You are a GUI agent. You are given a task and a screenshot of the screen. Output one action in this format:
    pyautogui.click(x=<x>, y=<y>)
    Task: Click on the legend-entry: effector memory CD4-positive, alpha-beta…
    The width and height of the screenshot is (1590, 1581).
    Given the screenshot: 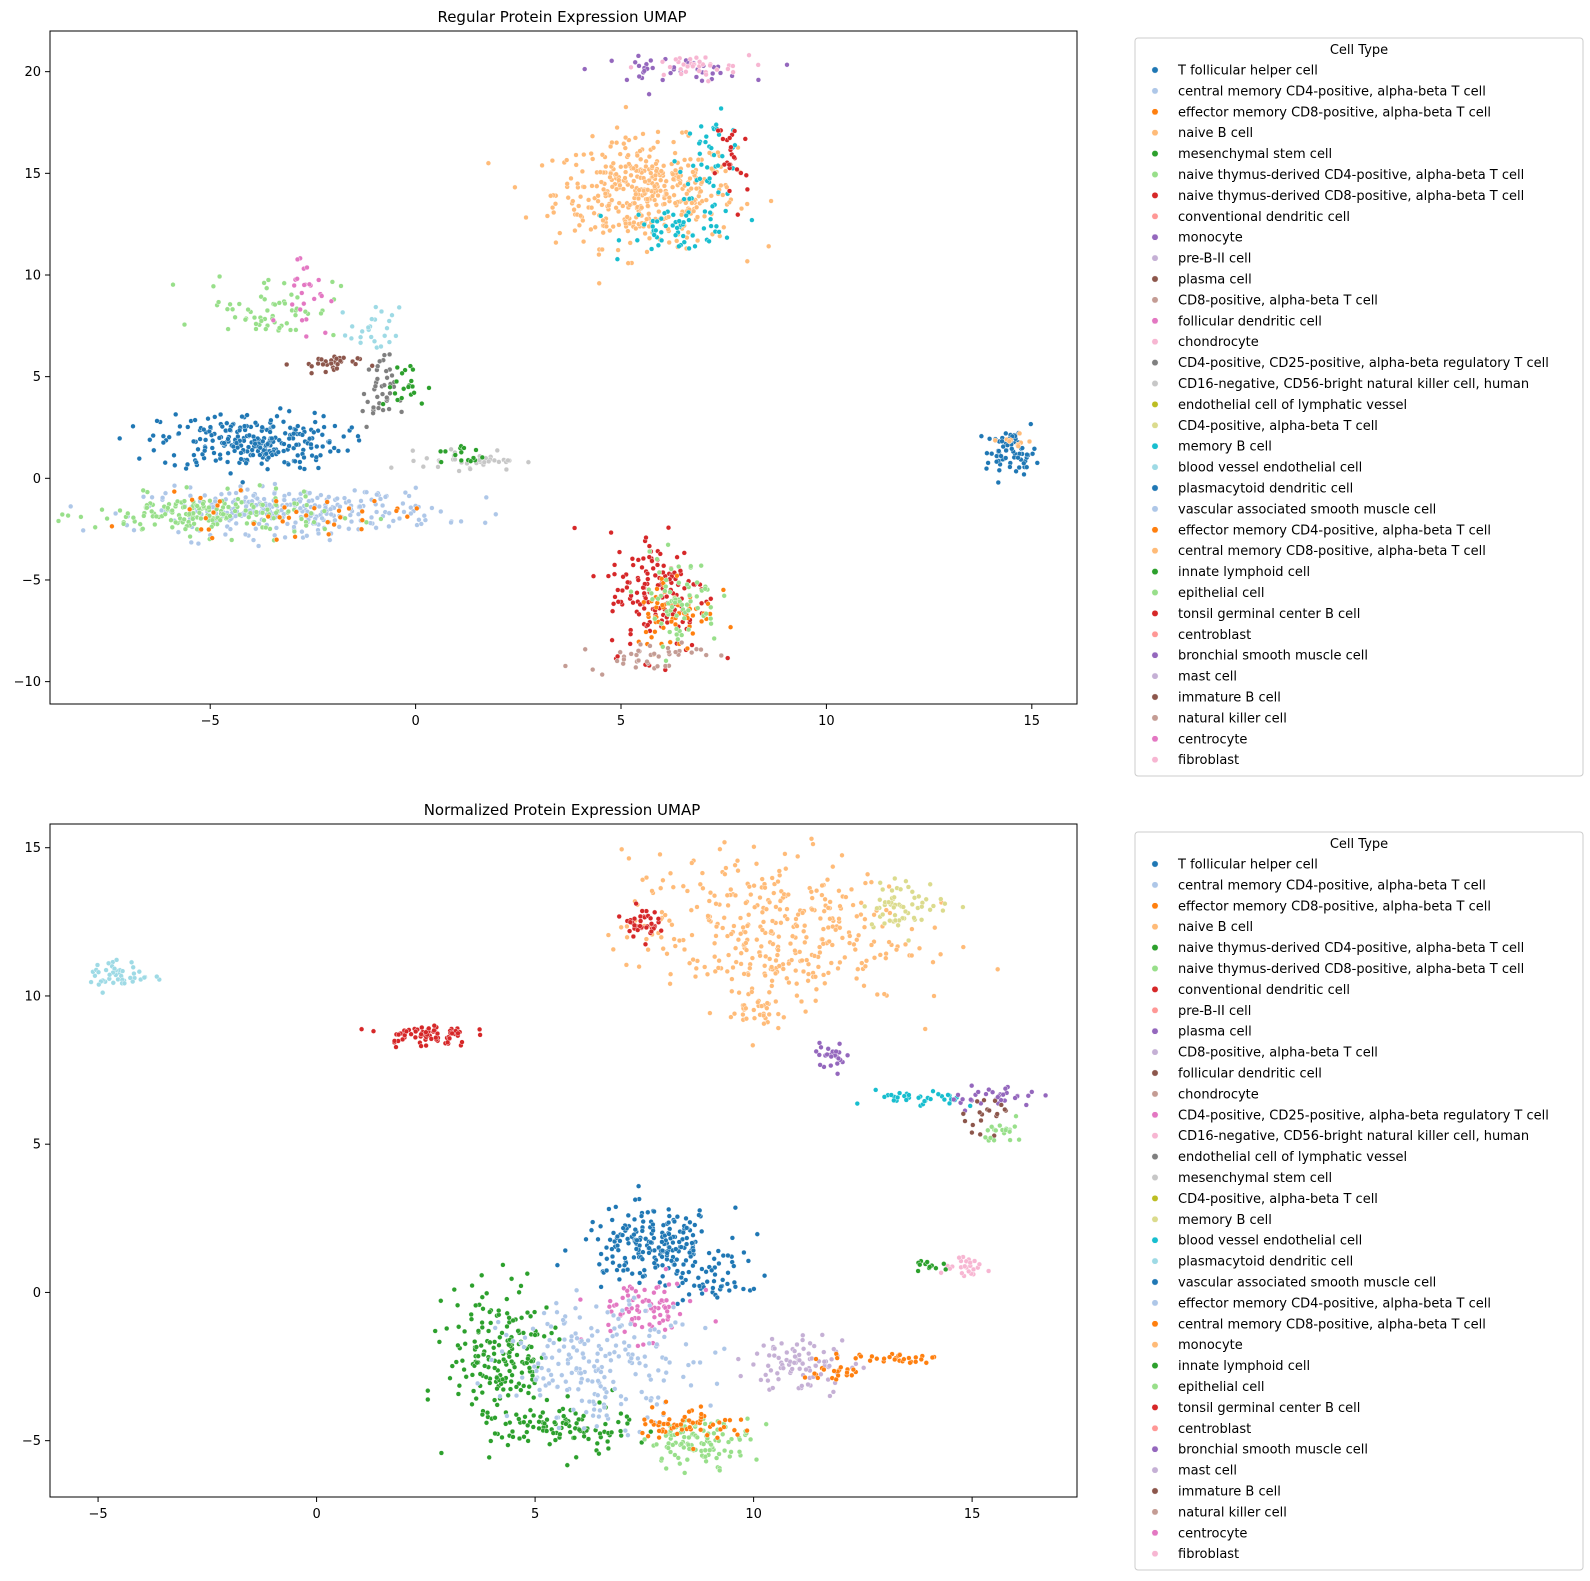 What is the action you would take?
    pyautogui.click(x=1321, y=1303)
    